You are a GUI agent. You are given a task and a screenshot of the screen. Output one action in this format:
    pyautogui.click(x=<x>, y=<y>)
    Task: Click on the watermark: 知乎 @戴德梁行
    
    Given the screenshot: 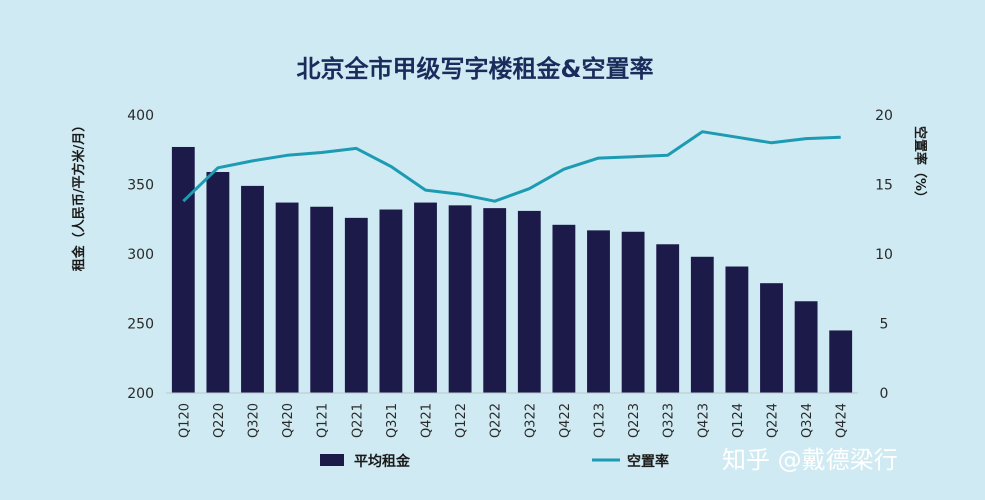 What is the action you would take?
    pyautogui.click(x=810, y=460)
    